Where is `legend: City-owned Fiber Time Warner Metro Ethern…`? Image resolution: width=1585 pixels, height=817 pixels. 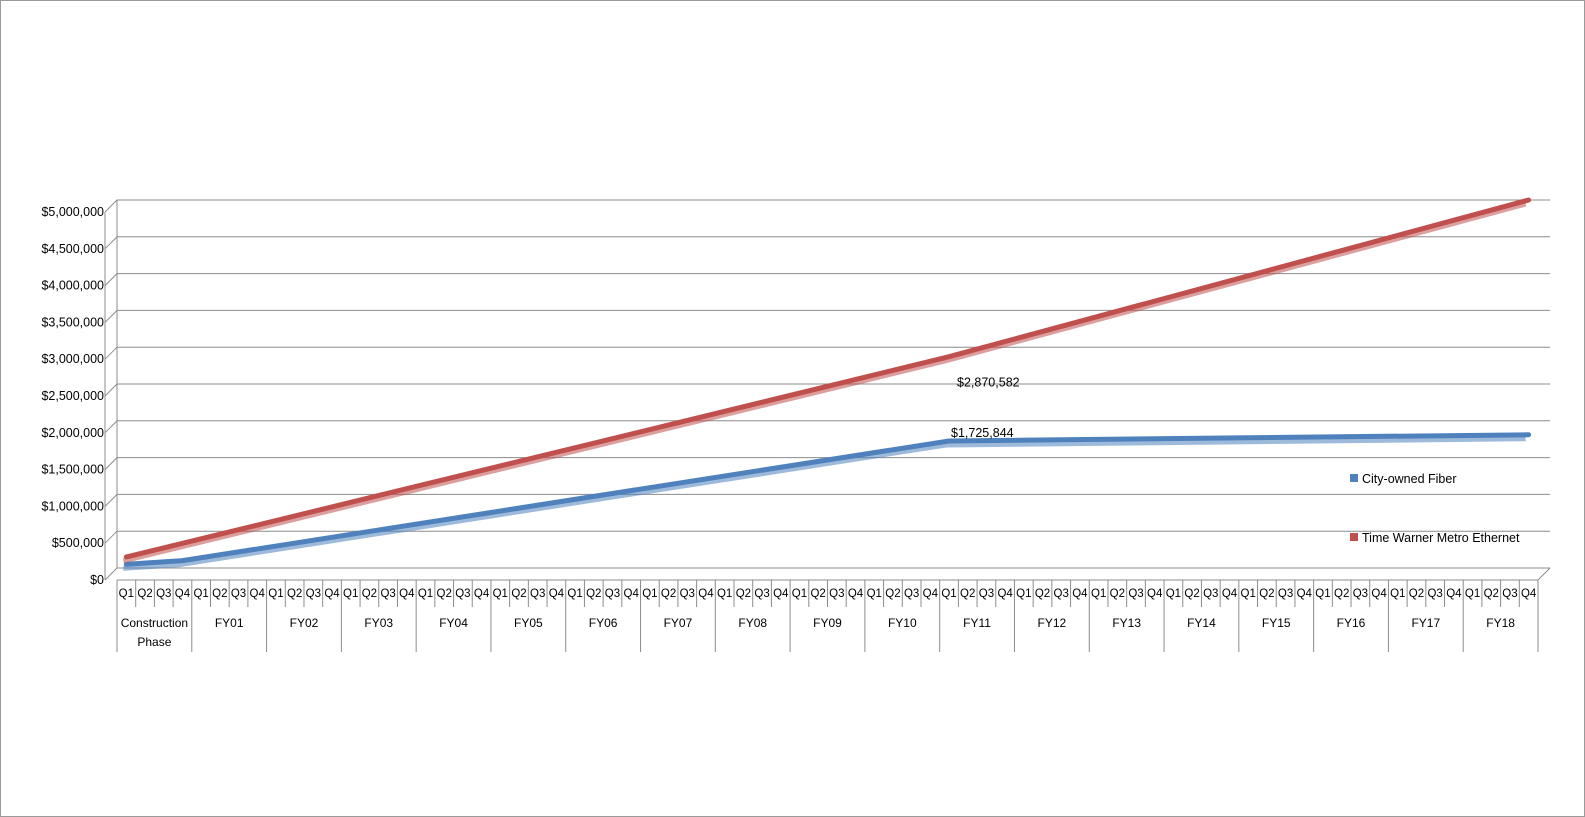 legend: City-owned Fiber Time Warner Metro Ethern… is located at coordinates (1435, 508).